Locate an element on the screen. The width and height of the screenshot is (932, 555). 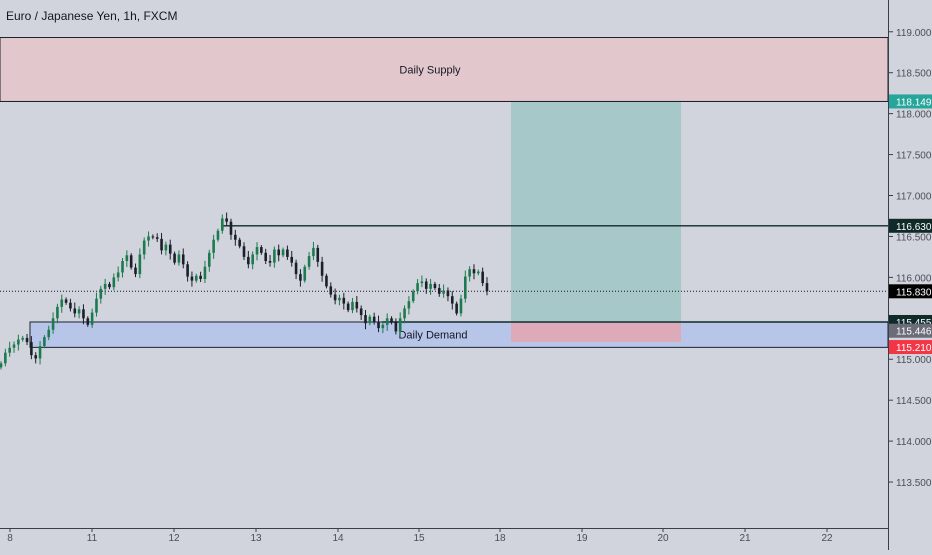
profit-target-area is located at coordinates (596, 212).